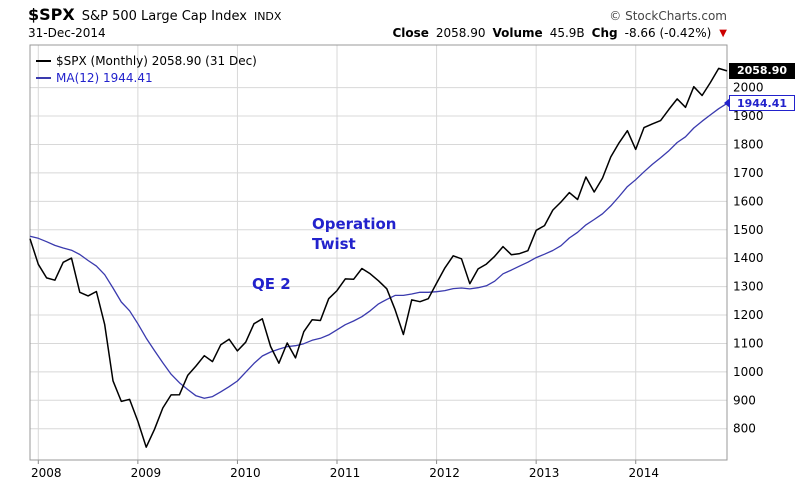 The width and height of the screenshot is (800, 493). What do you see at coordinates (723, 33) in the screenshot?
I see `down-triangle-icon: ▼` at bounding box center [723, 33].